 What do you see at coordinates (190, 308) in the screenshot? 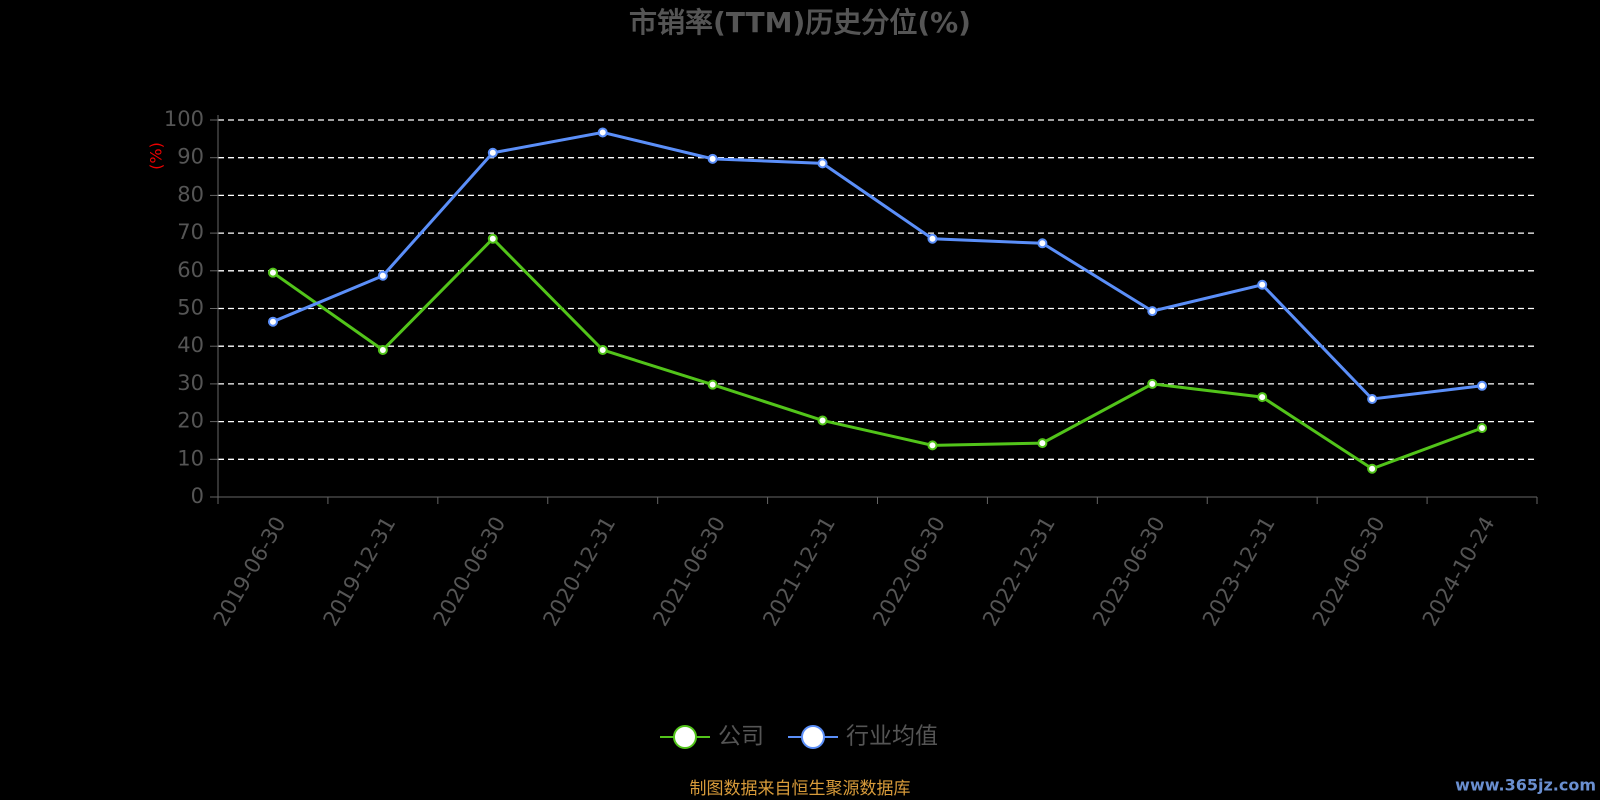
I see `y-tick-label: 50` at bounding box center [190, 308].